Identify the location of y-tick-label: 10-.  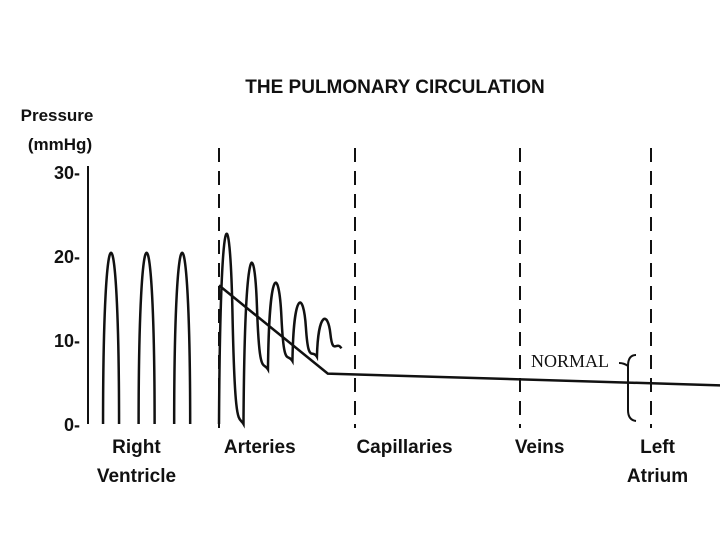
(67, 341).